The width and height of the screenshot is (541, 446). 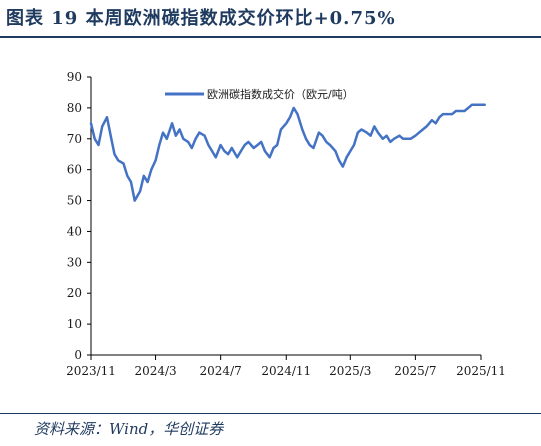 I want to click on legend: 欧洲碳指数成交价（欧元/吨）, so click(x=259, y=94).